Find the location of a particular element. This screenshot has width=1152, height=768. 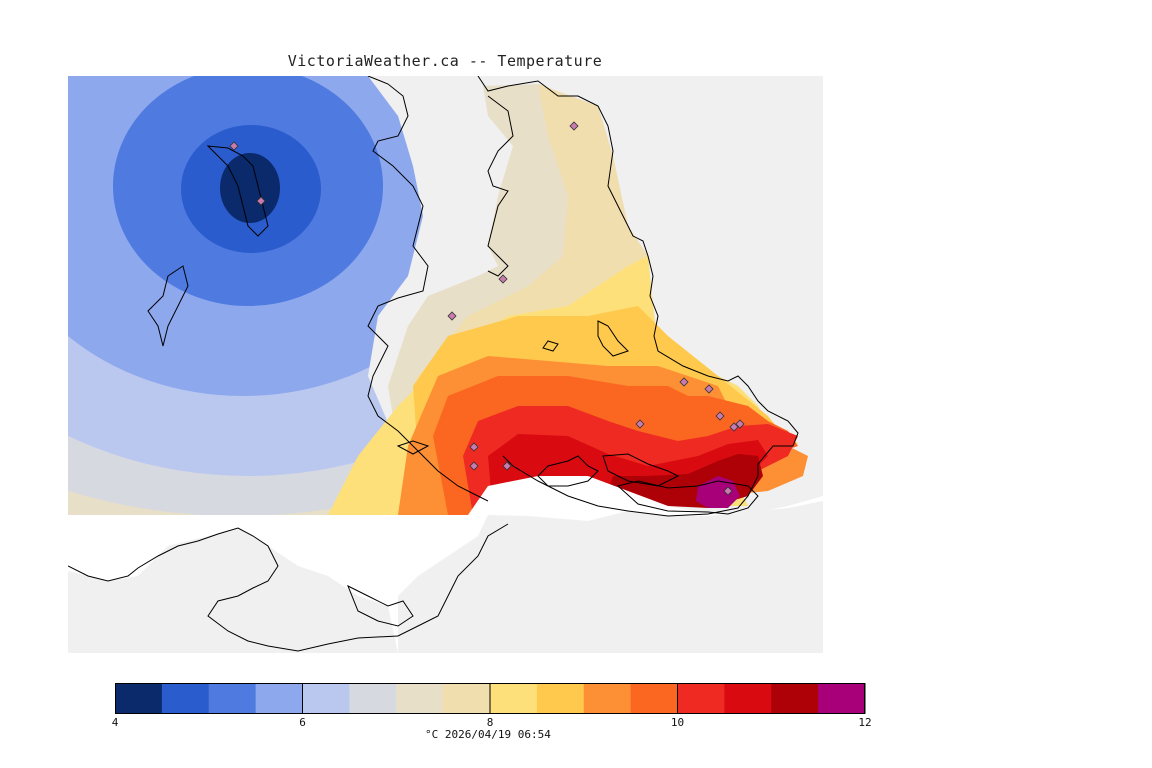

olympic-land is located at coordinates (233, 590).